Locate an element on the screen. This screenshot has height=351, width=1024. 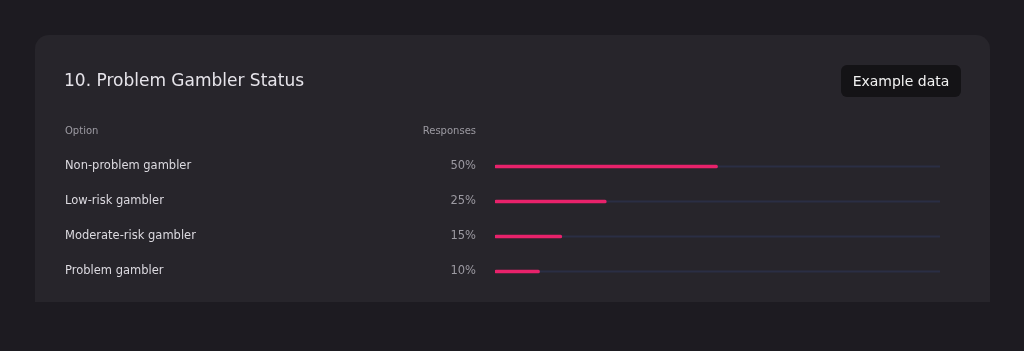
data-label: 10% is located at coordinates (463, 270).